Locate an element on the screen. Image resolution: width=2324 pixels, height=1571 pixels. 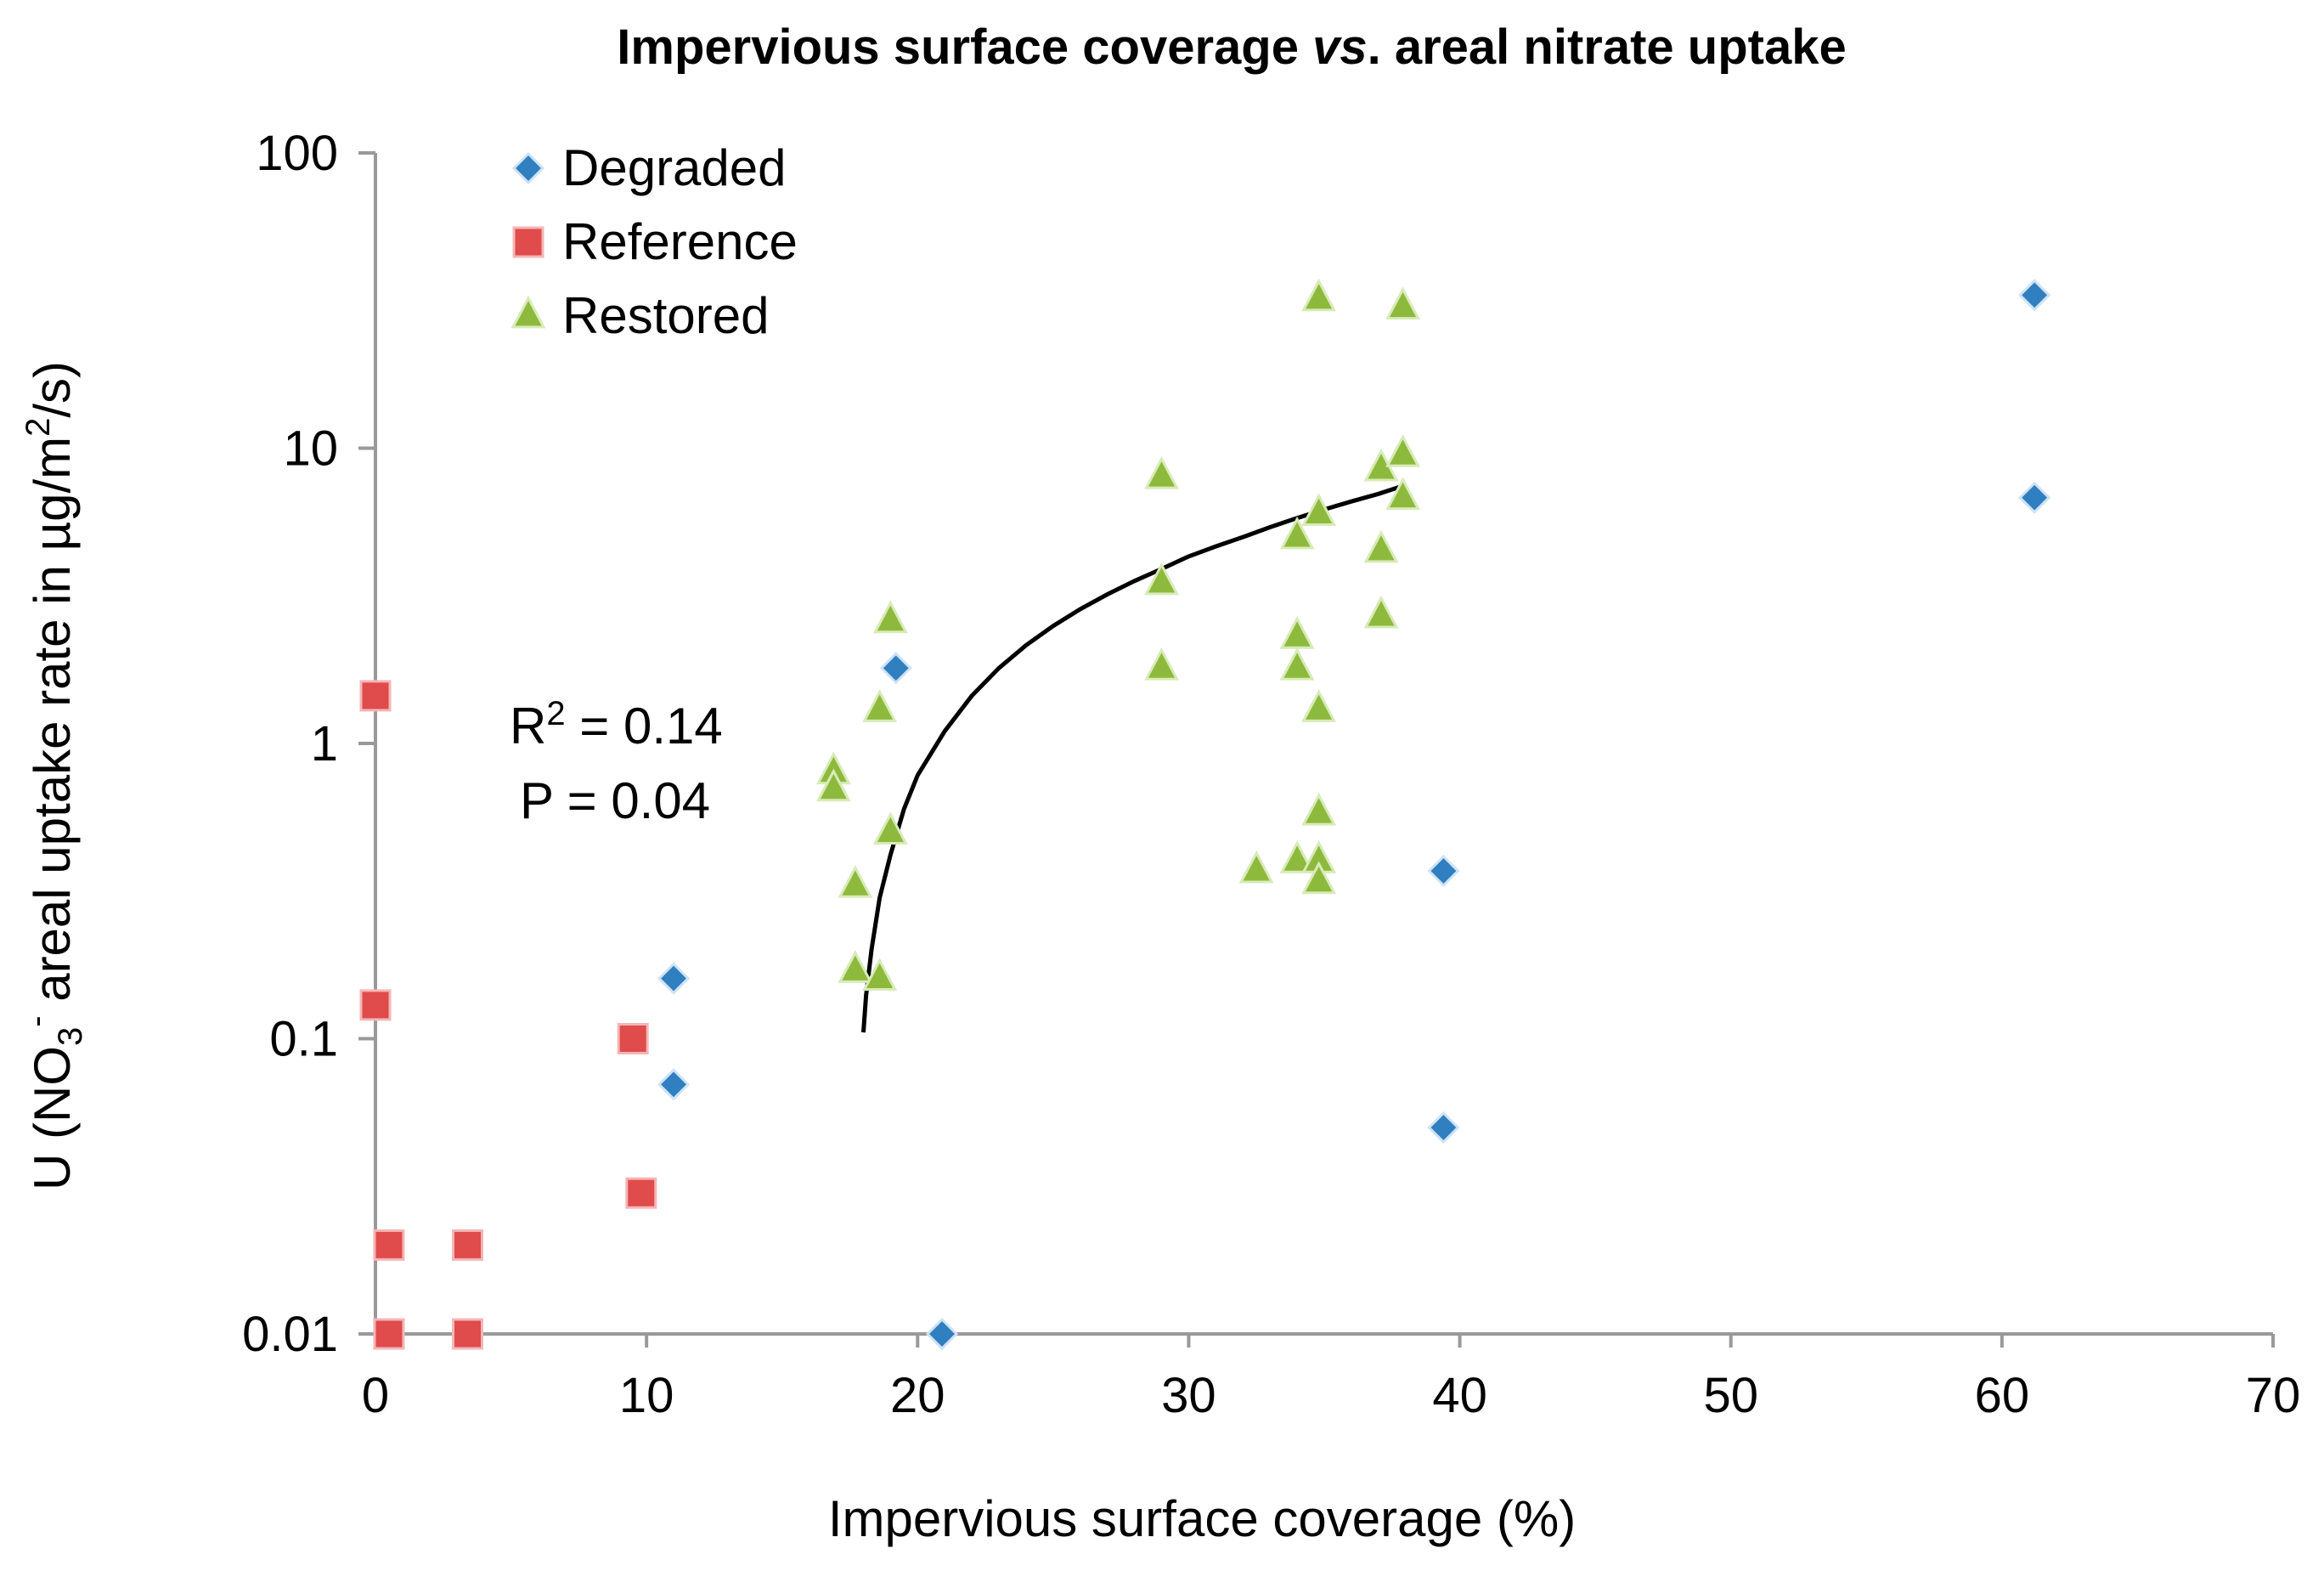
y-axis-title: U (NO3- areal uptake rate in µg/m2/s) is located at coordinates (54, 775).